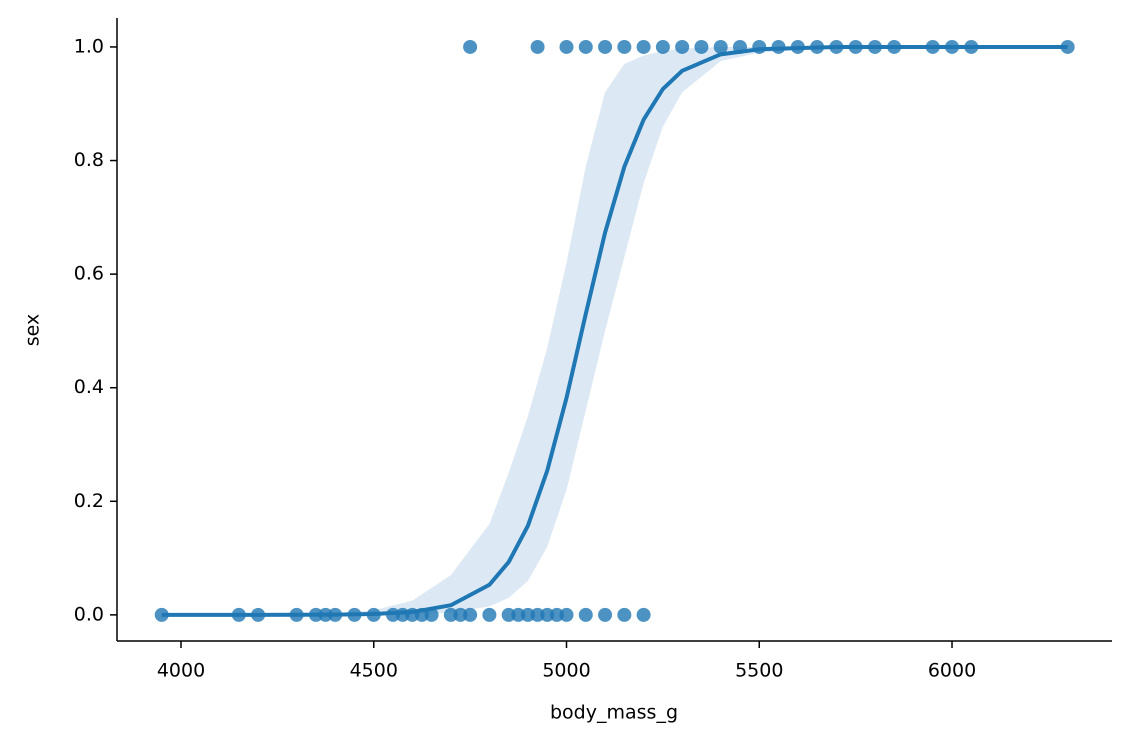 This screenshot has width=1130, height=744. What do you see at coordinates (89, 274) in the screenshot?
I see `y-tick-label: 0.6` at bounding box center [89, 274].